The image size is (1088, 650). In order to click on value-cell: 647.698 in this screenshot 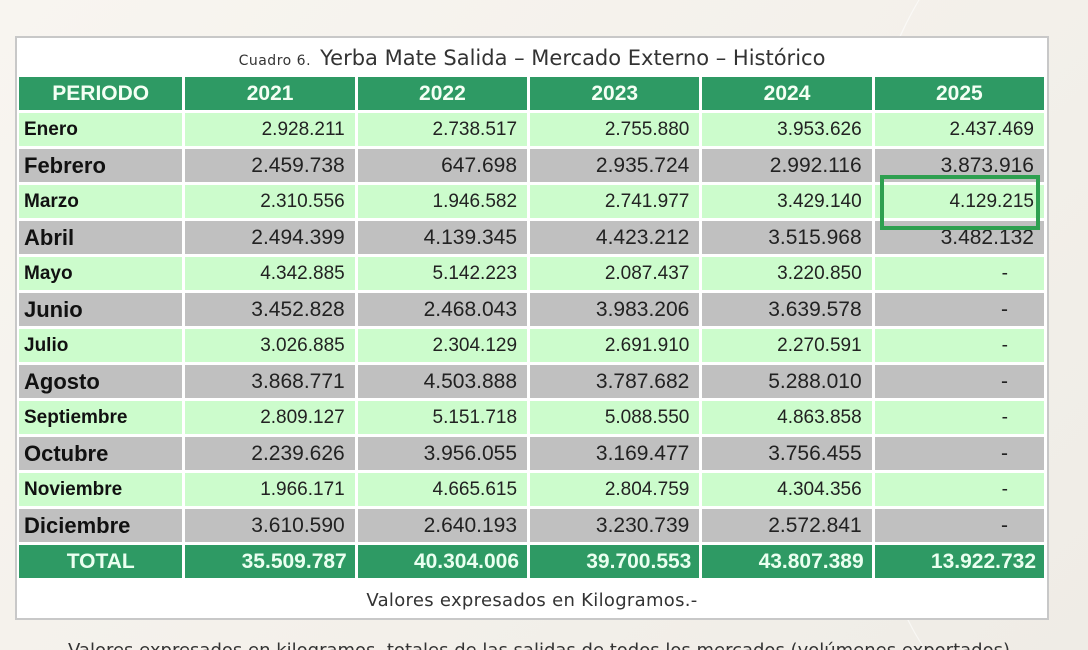, I will do `click(442, 165)`.